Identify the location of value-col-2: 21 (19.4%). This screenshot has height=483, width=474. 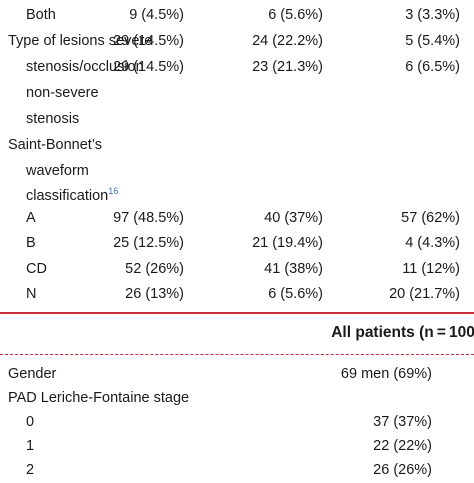
(287, 243).